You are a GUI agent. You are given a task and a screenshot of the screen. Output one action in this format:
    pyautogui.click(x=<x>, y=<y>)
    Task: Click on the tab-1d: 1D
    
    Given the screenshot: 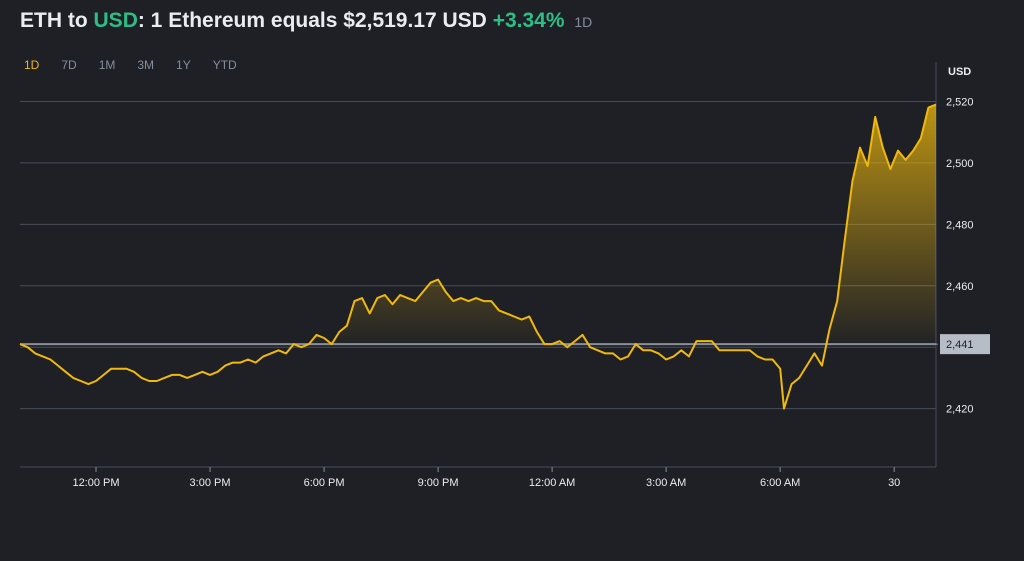 What is the action you would take?
    pyautogui.click(x=32, y=65)
    